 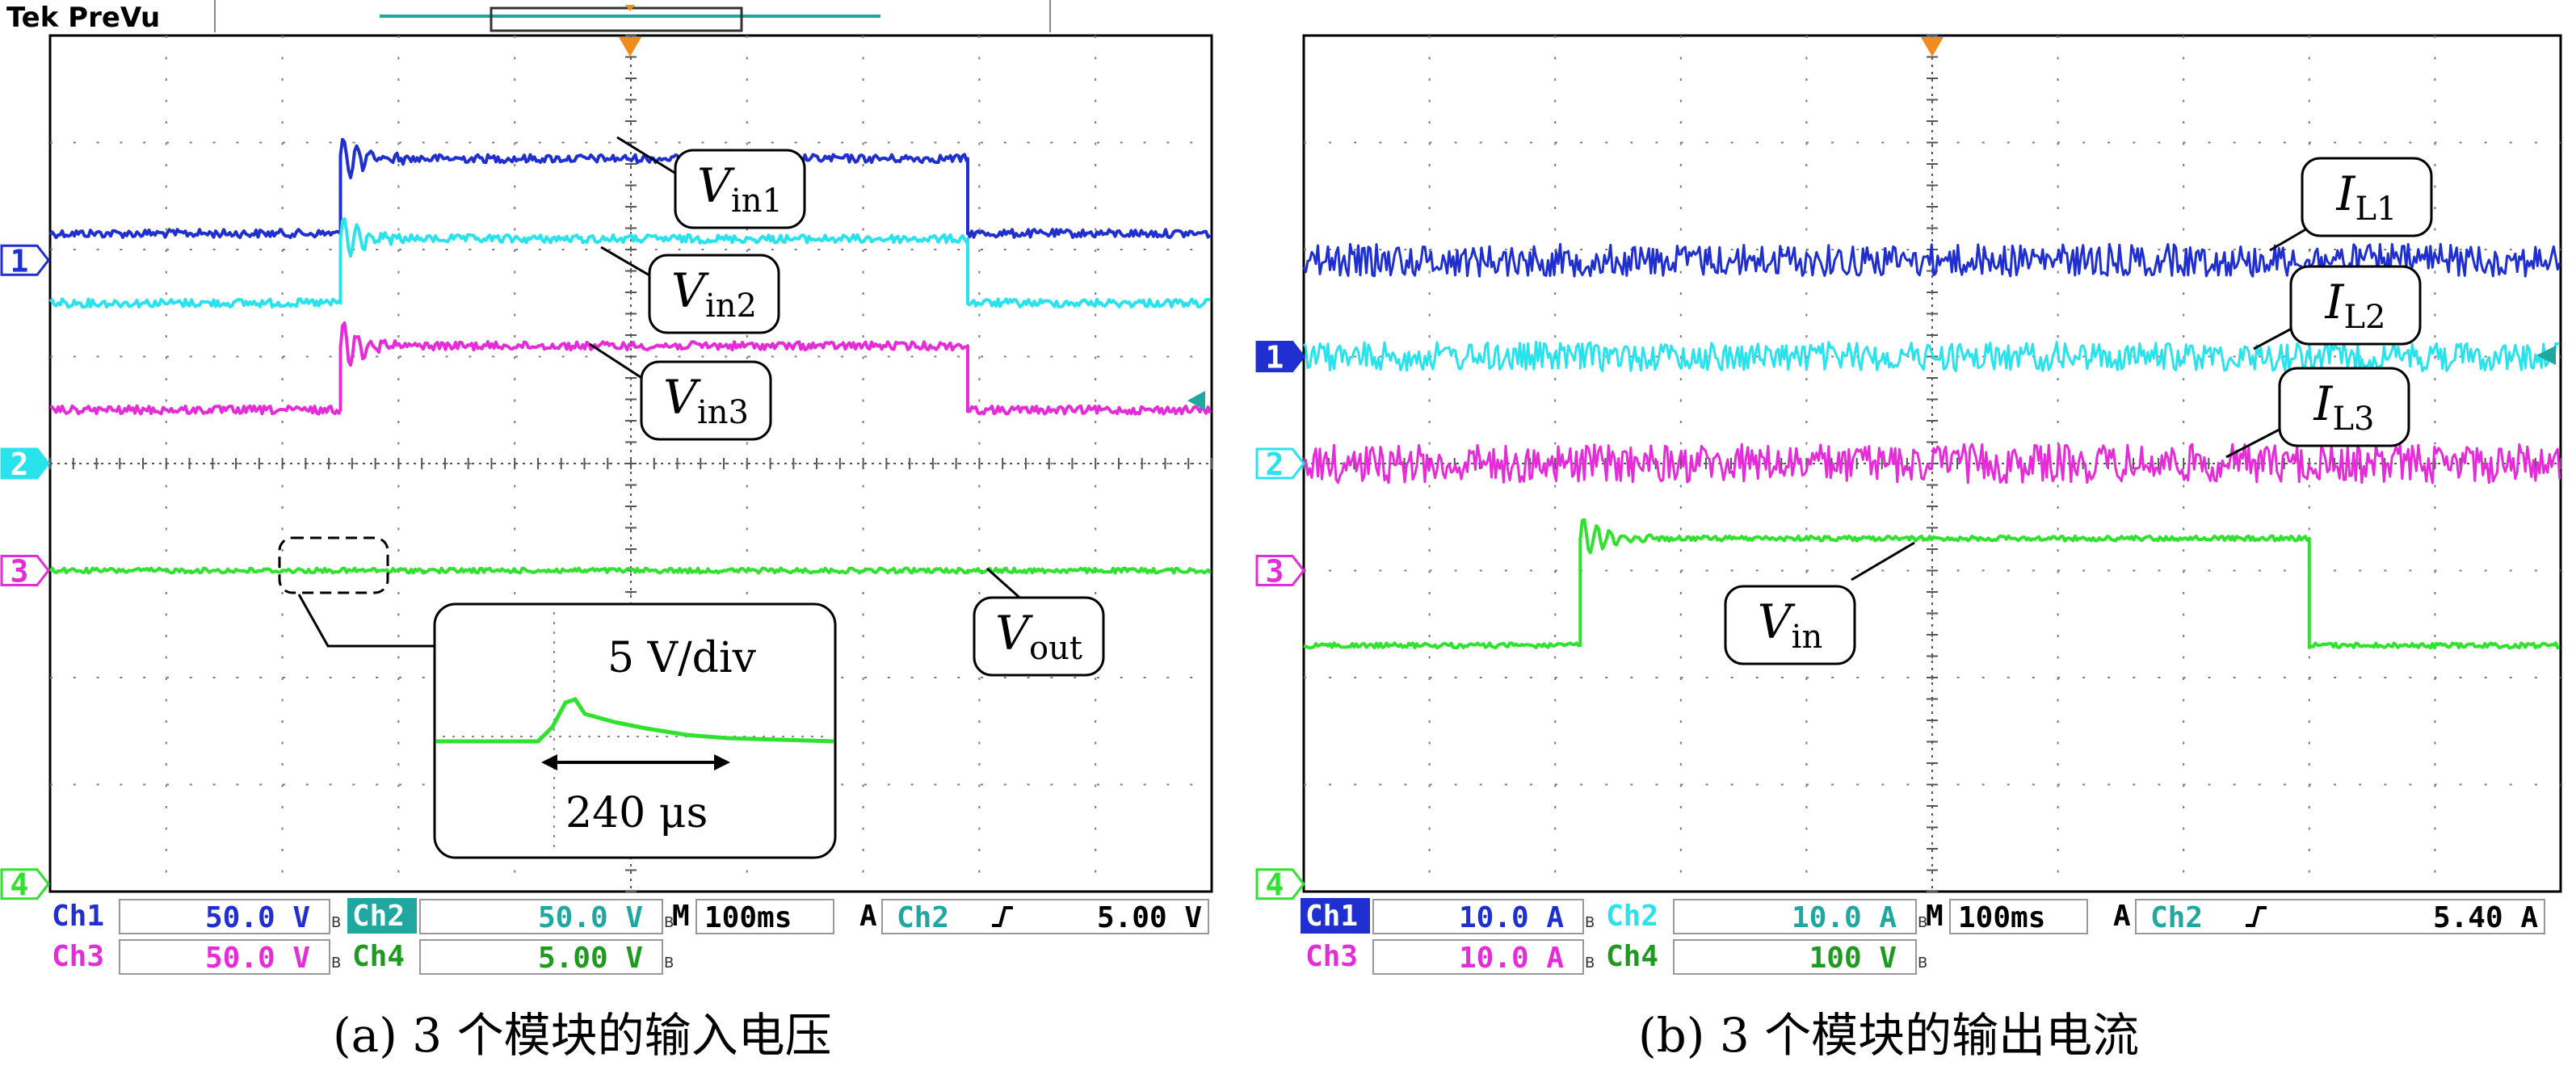 I want to click on panel-a-inset-box, so click(x=635, y=730).